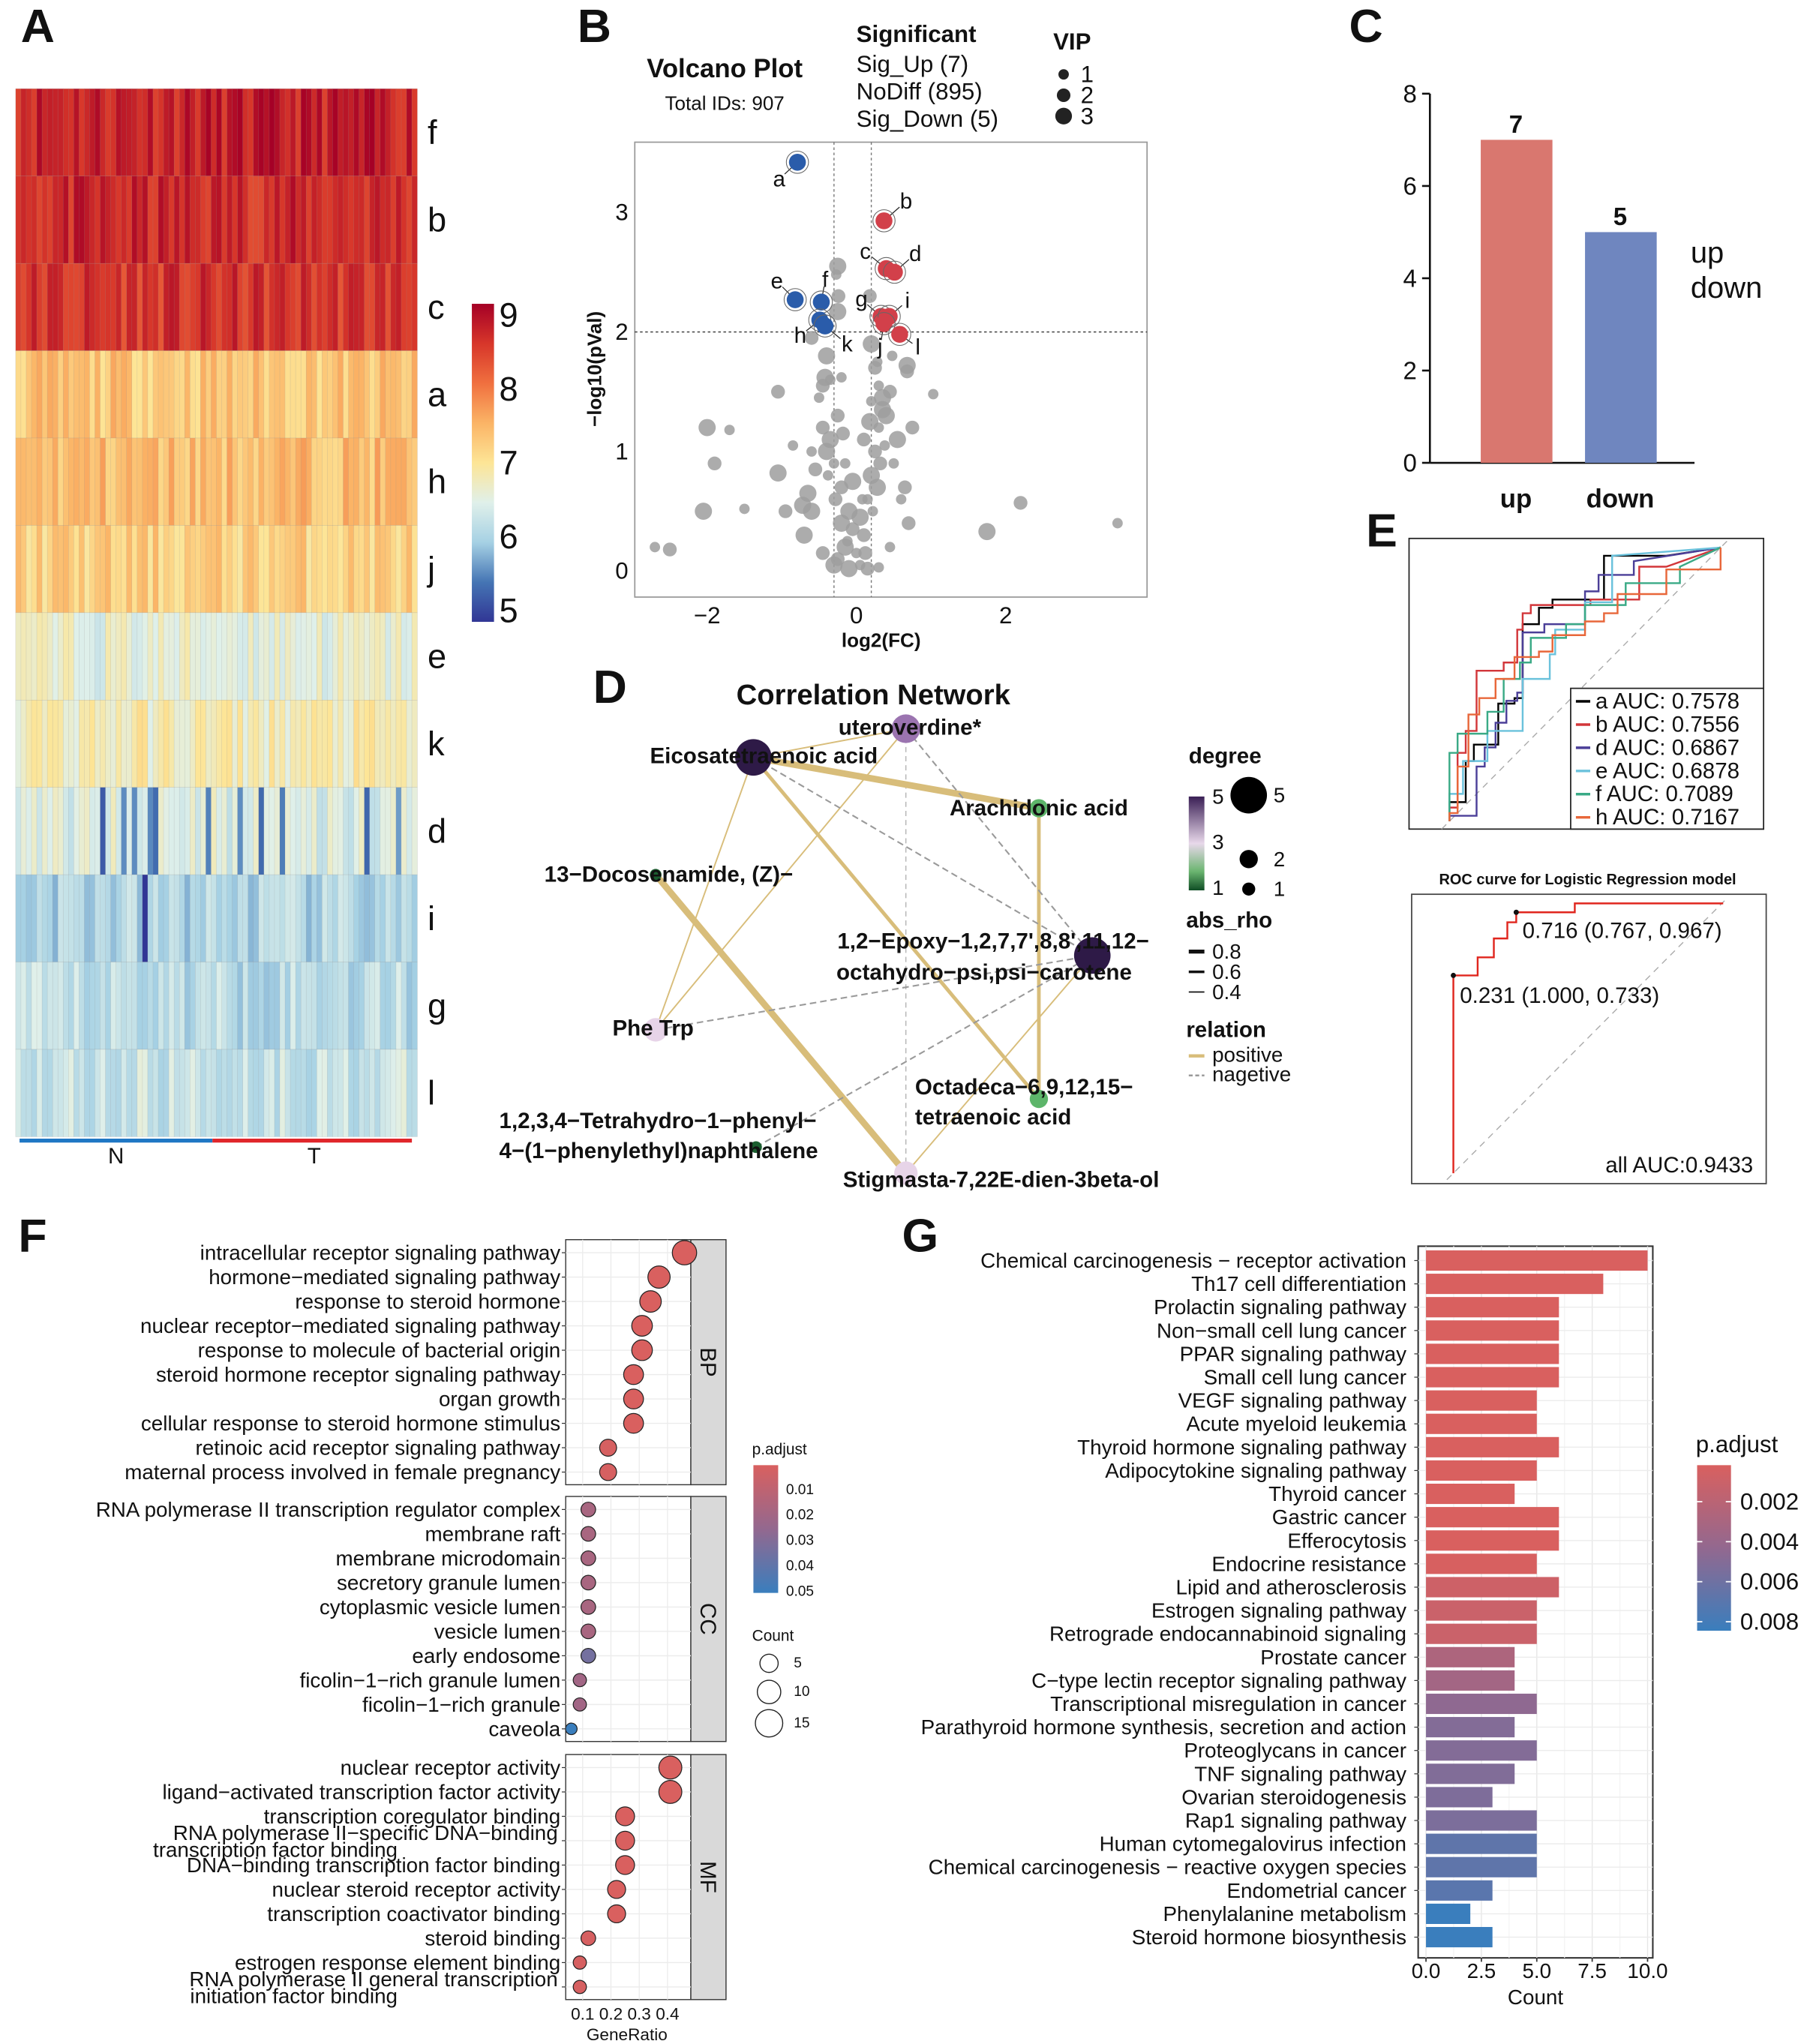 Image resolution: width=1804 pixels, height=2044 pixels. Describe the element at coordinates (1039, 1099) in the screenshot. I see `node-octa` at that location.